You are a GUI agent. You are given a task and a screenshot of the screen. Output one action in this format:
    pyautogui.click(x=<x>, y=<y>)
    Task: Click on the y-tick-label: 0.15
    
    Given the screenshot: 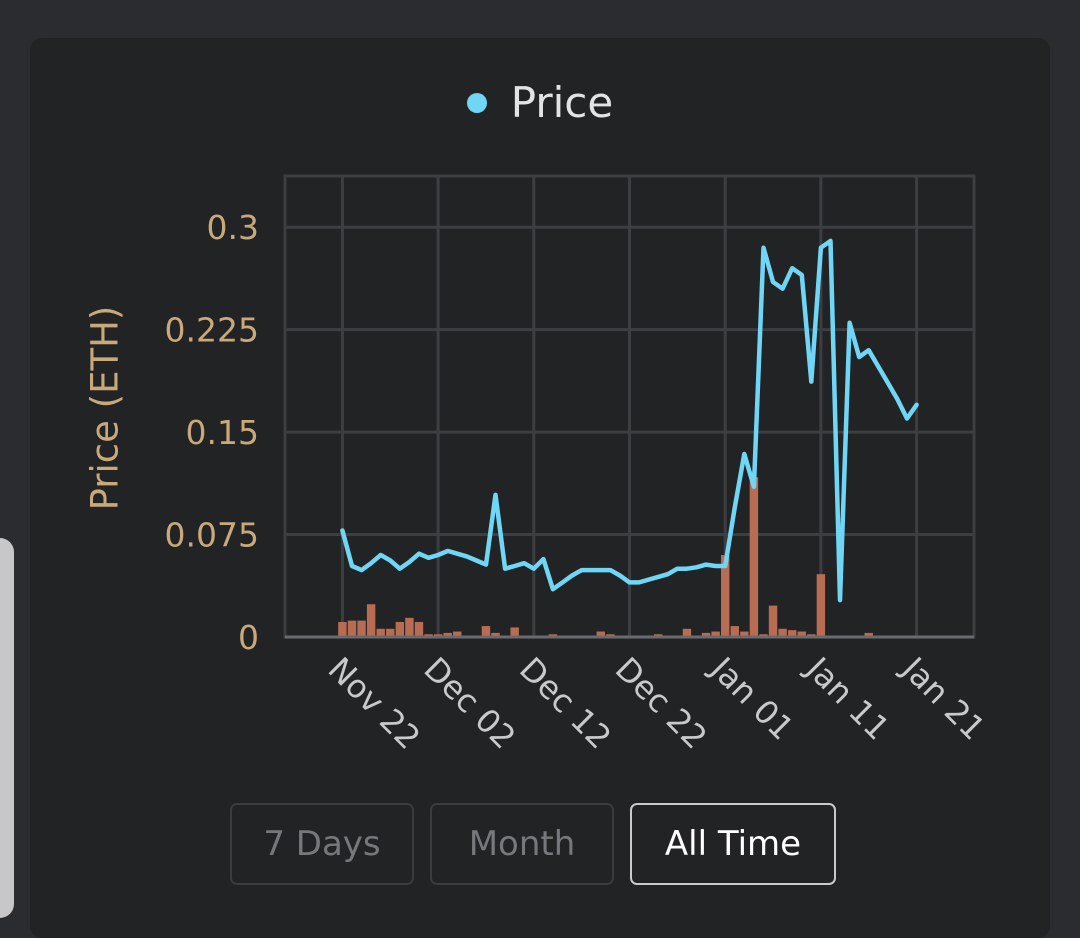 What is the action you would take?
    pyautogui.click(x=222, y=432)
    